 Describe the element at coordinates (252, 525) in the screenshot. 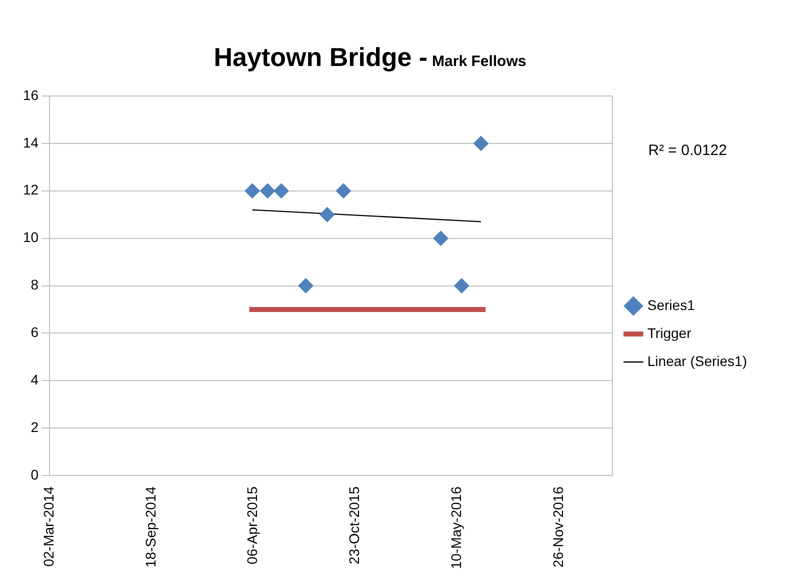

I see `x-tick-label: 06-Apr-2015` at that location.